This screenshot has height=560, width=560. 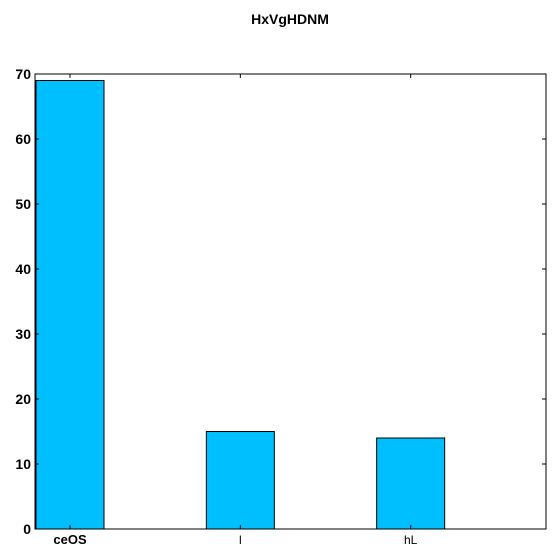 I want to click on y-tick-label: 20, so click(x=23, y=399).